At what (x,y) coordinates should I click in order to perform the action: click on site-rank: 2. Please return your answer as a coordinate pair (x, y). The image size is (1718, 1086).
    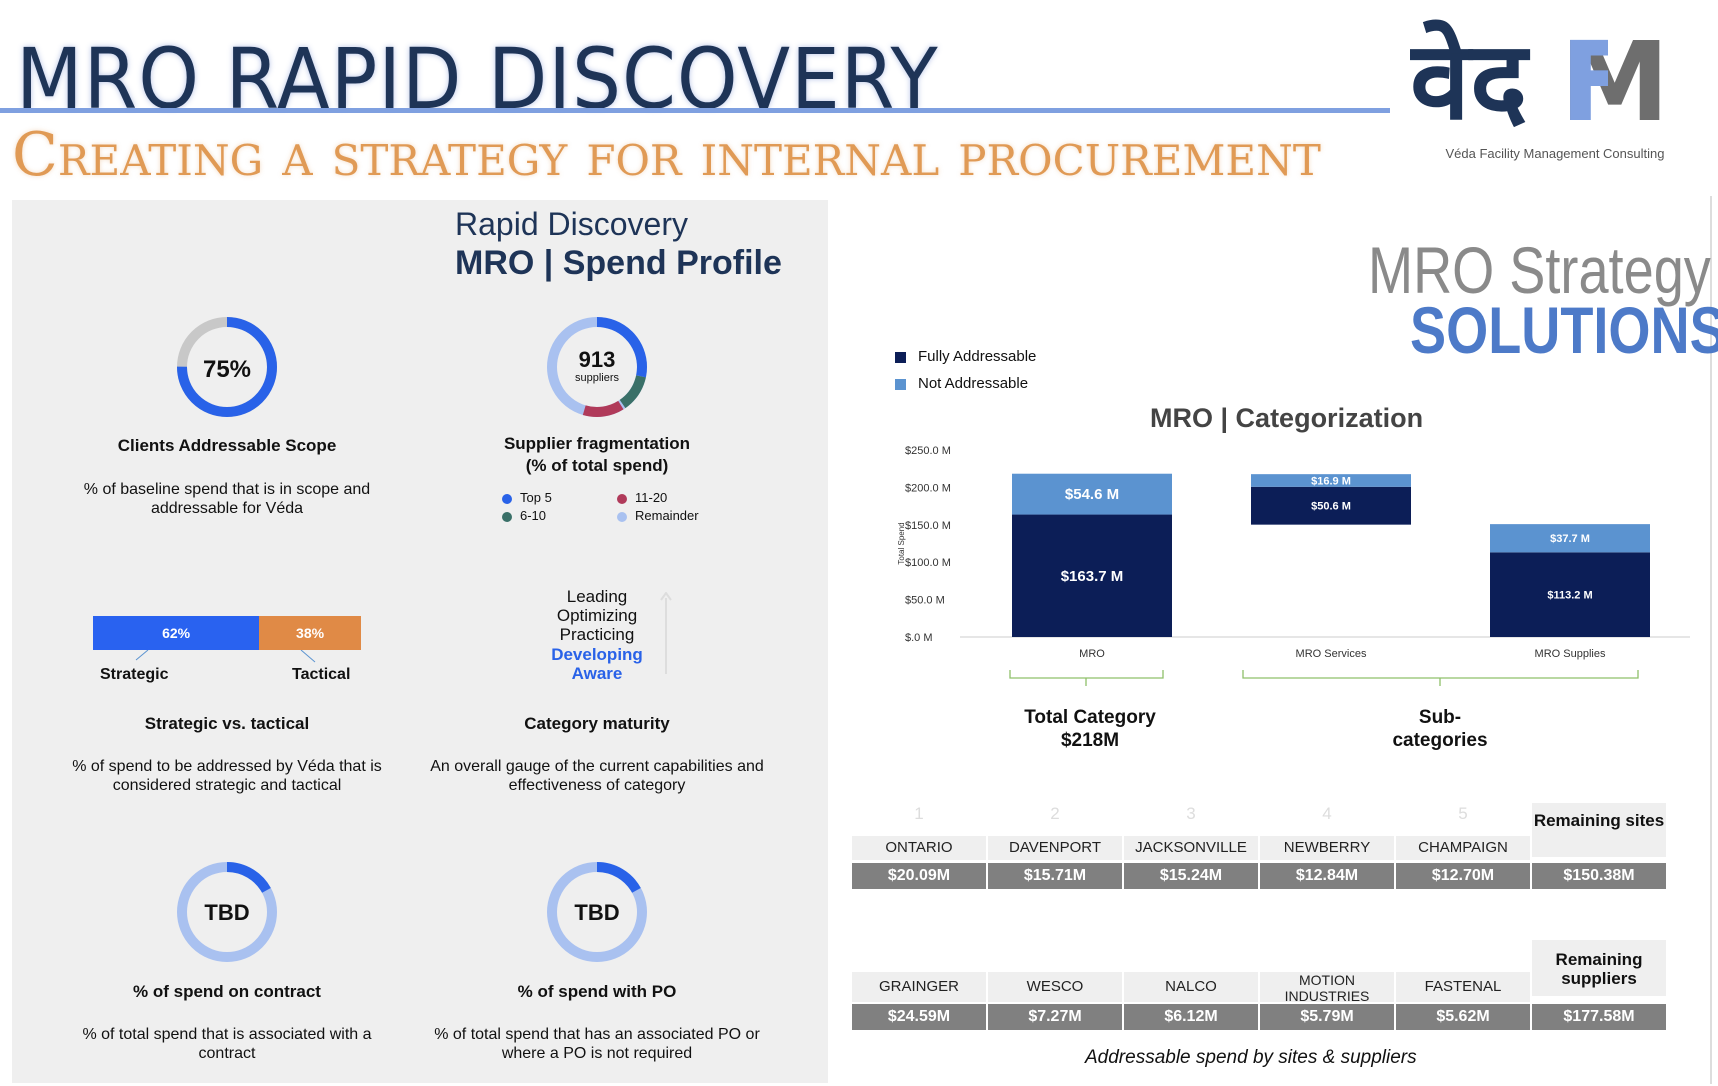
    Looking at the image, I should click on (1055, 813).